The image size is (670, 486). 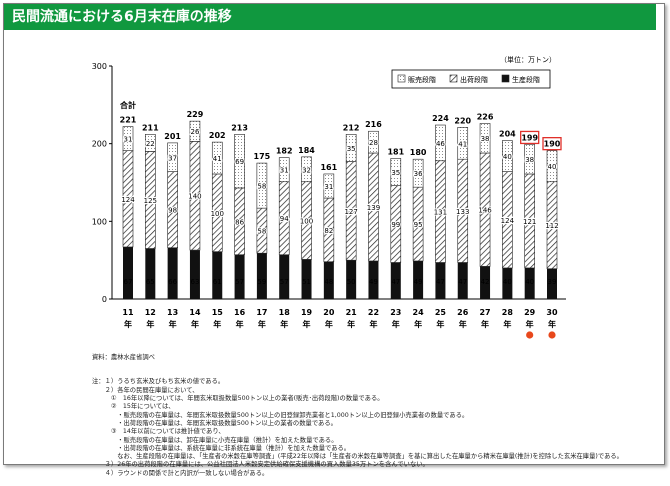 What do you see at coordinates (128, 312) in the screenshot?
I see `x-tick-label: 11` at bounding box center [128, 312].